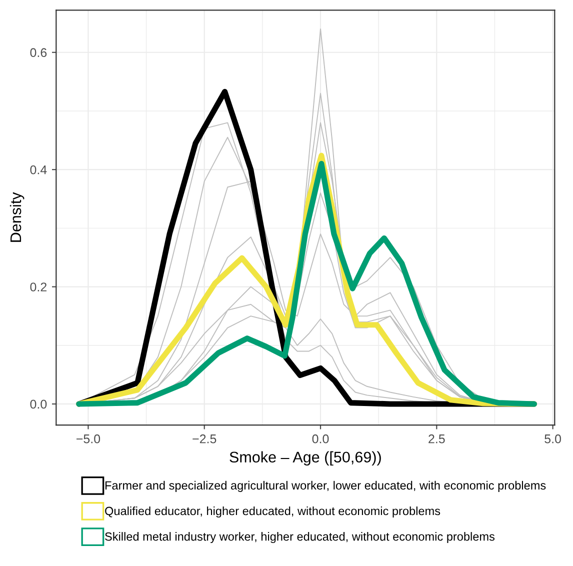 The height and width of the screenshot is (566, 573). I want to click on x-tick-label: −2.5, so click(204, 439).